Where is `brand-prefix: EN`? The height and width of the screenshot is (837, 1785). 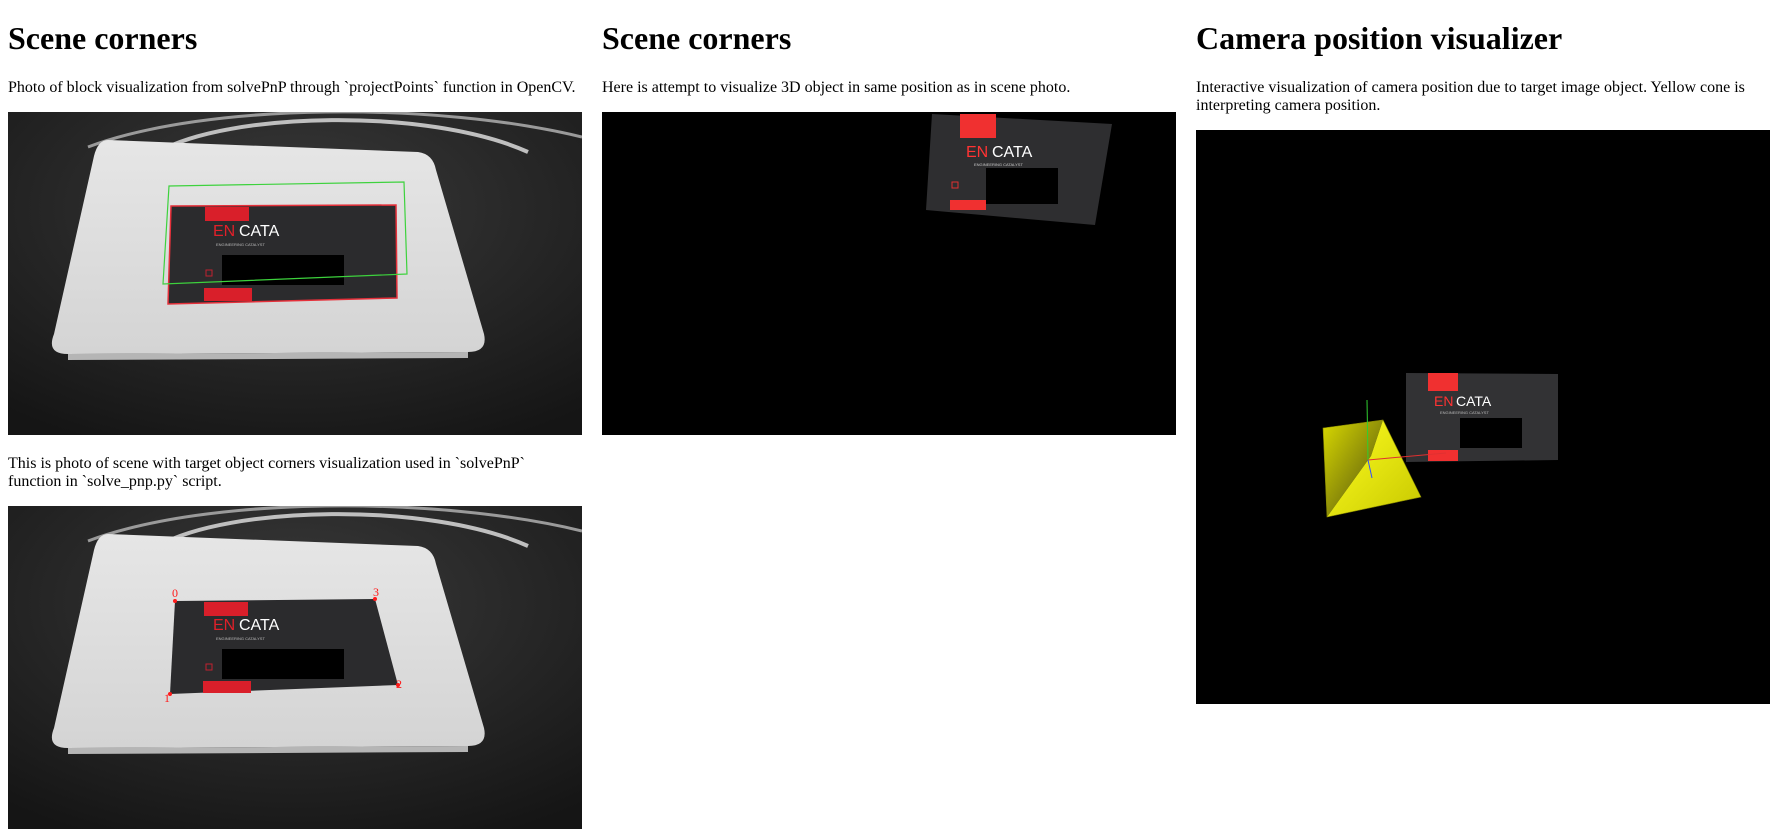 brand-prefix: EN is located at coordinates (224, 231).